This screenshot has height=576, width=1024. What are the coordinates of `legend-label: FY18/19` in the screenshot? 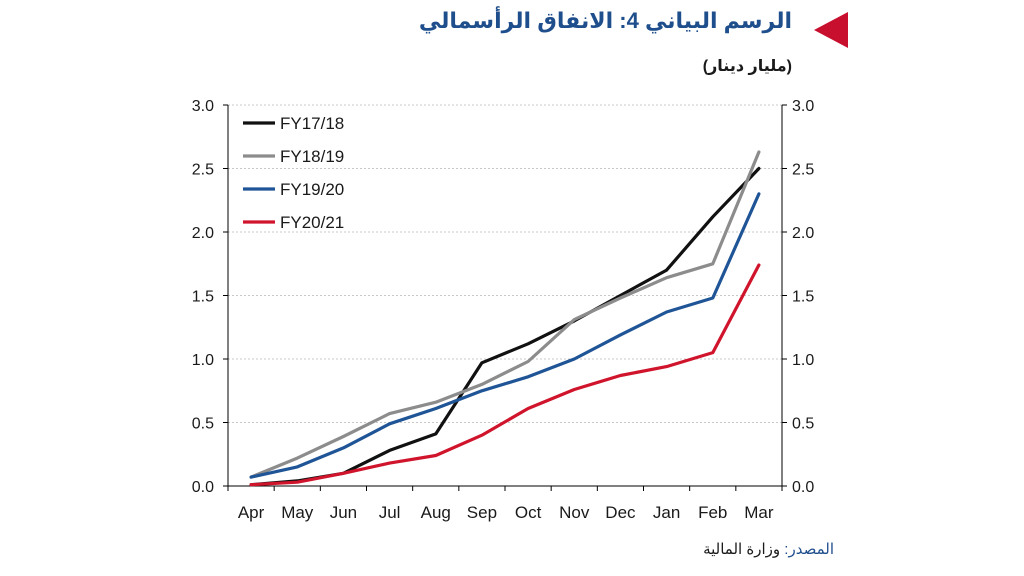 It's located at (312, 156).